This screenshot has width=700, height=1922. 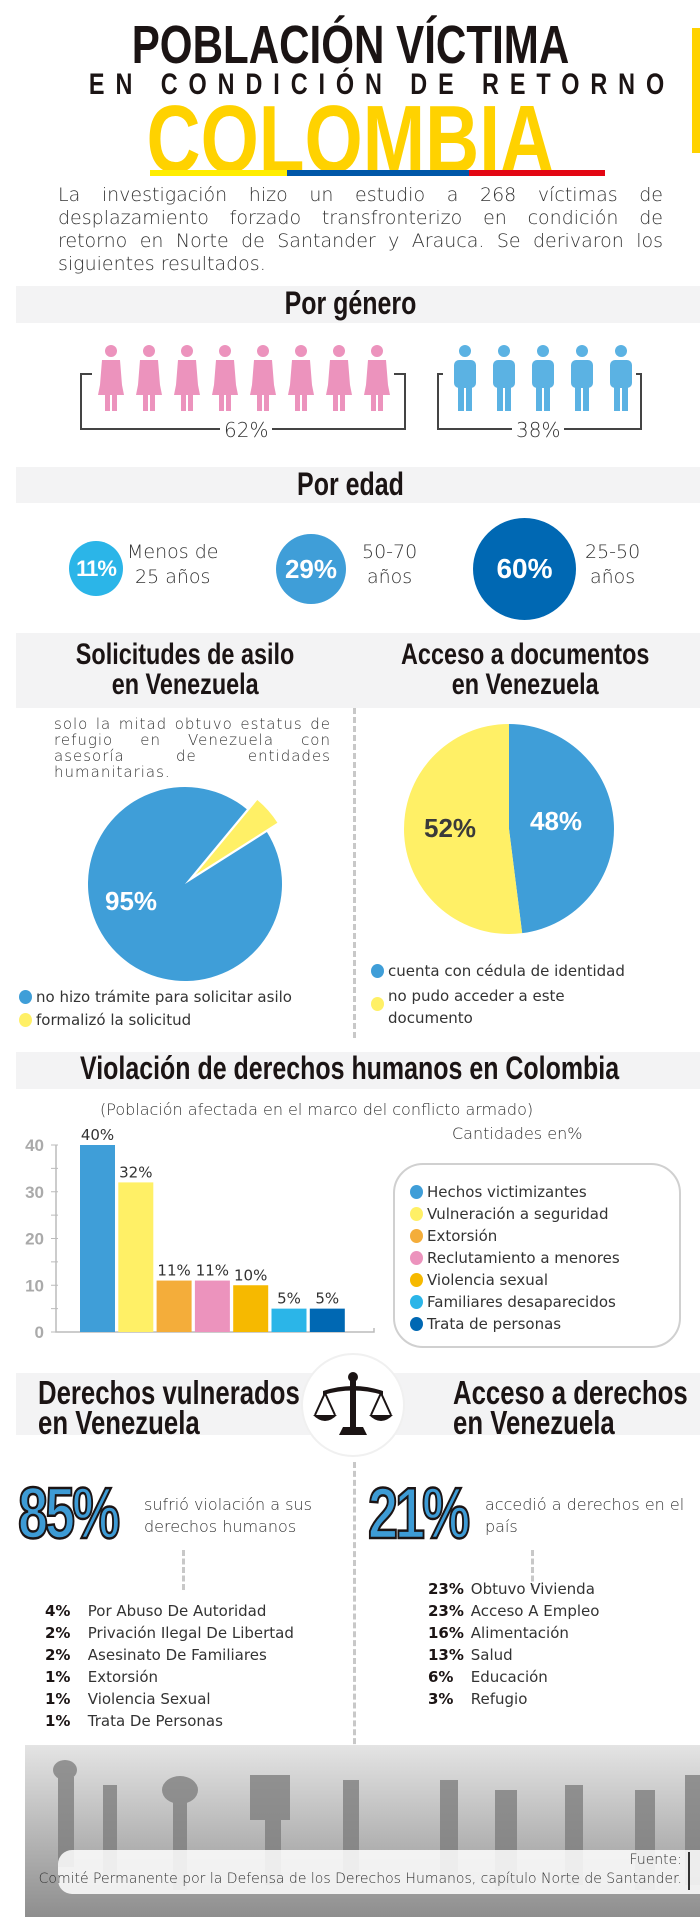 I want to click on legend-item: Hechos victimizantes, so click(x=515, y=1192).